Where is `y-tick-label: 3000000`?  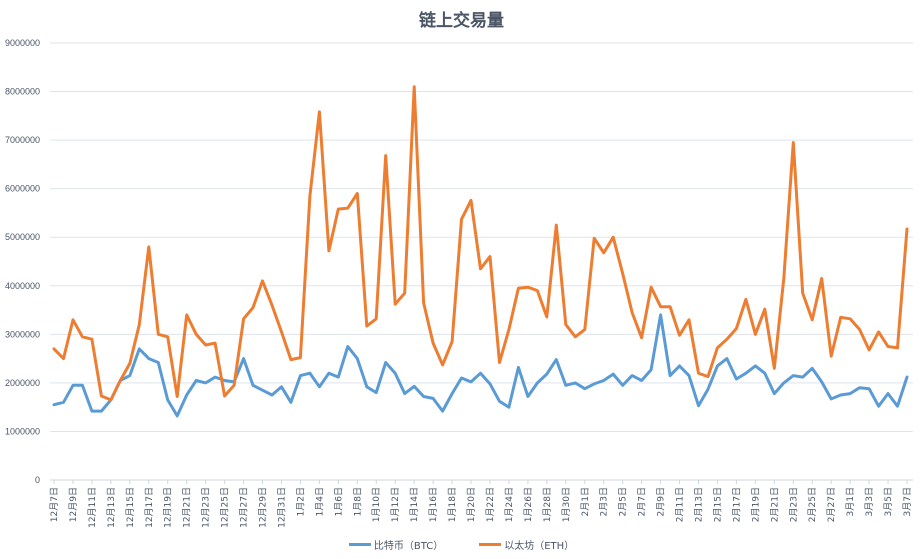
y-tick-label: 3000000 is located at coordinates (22, 334).